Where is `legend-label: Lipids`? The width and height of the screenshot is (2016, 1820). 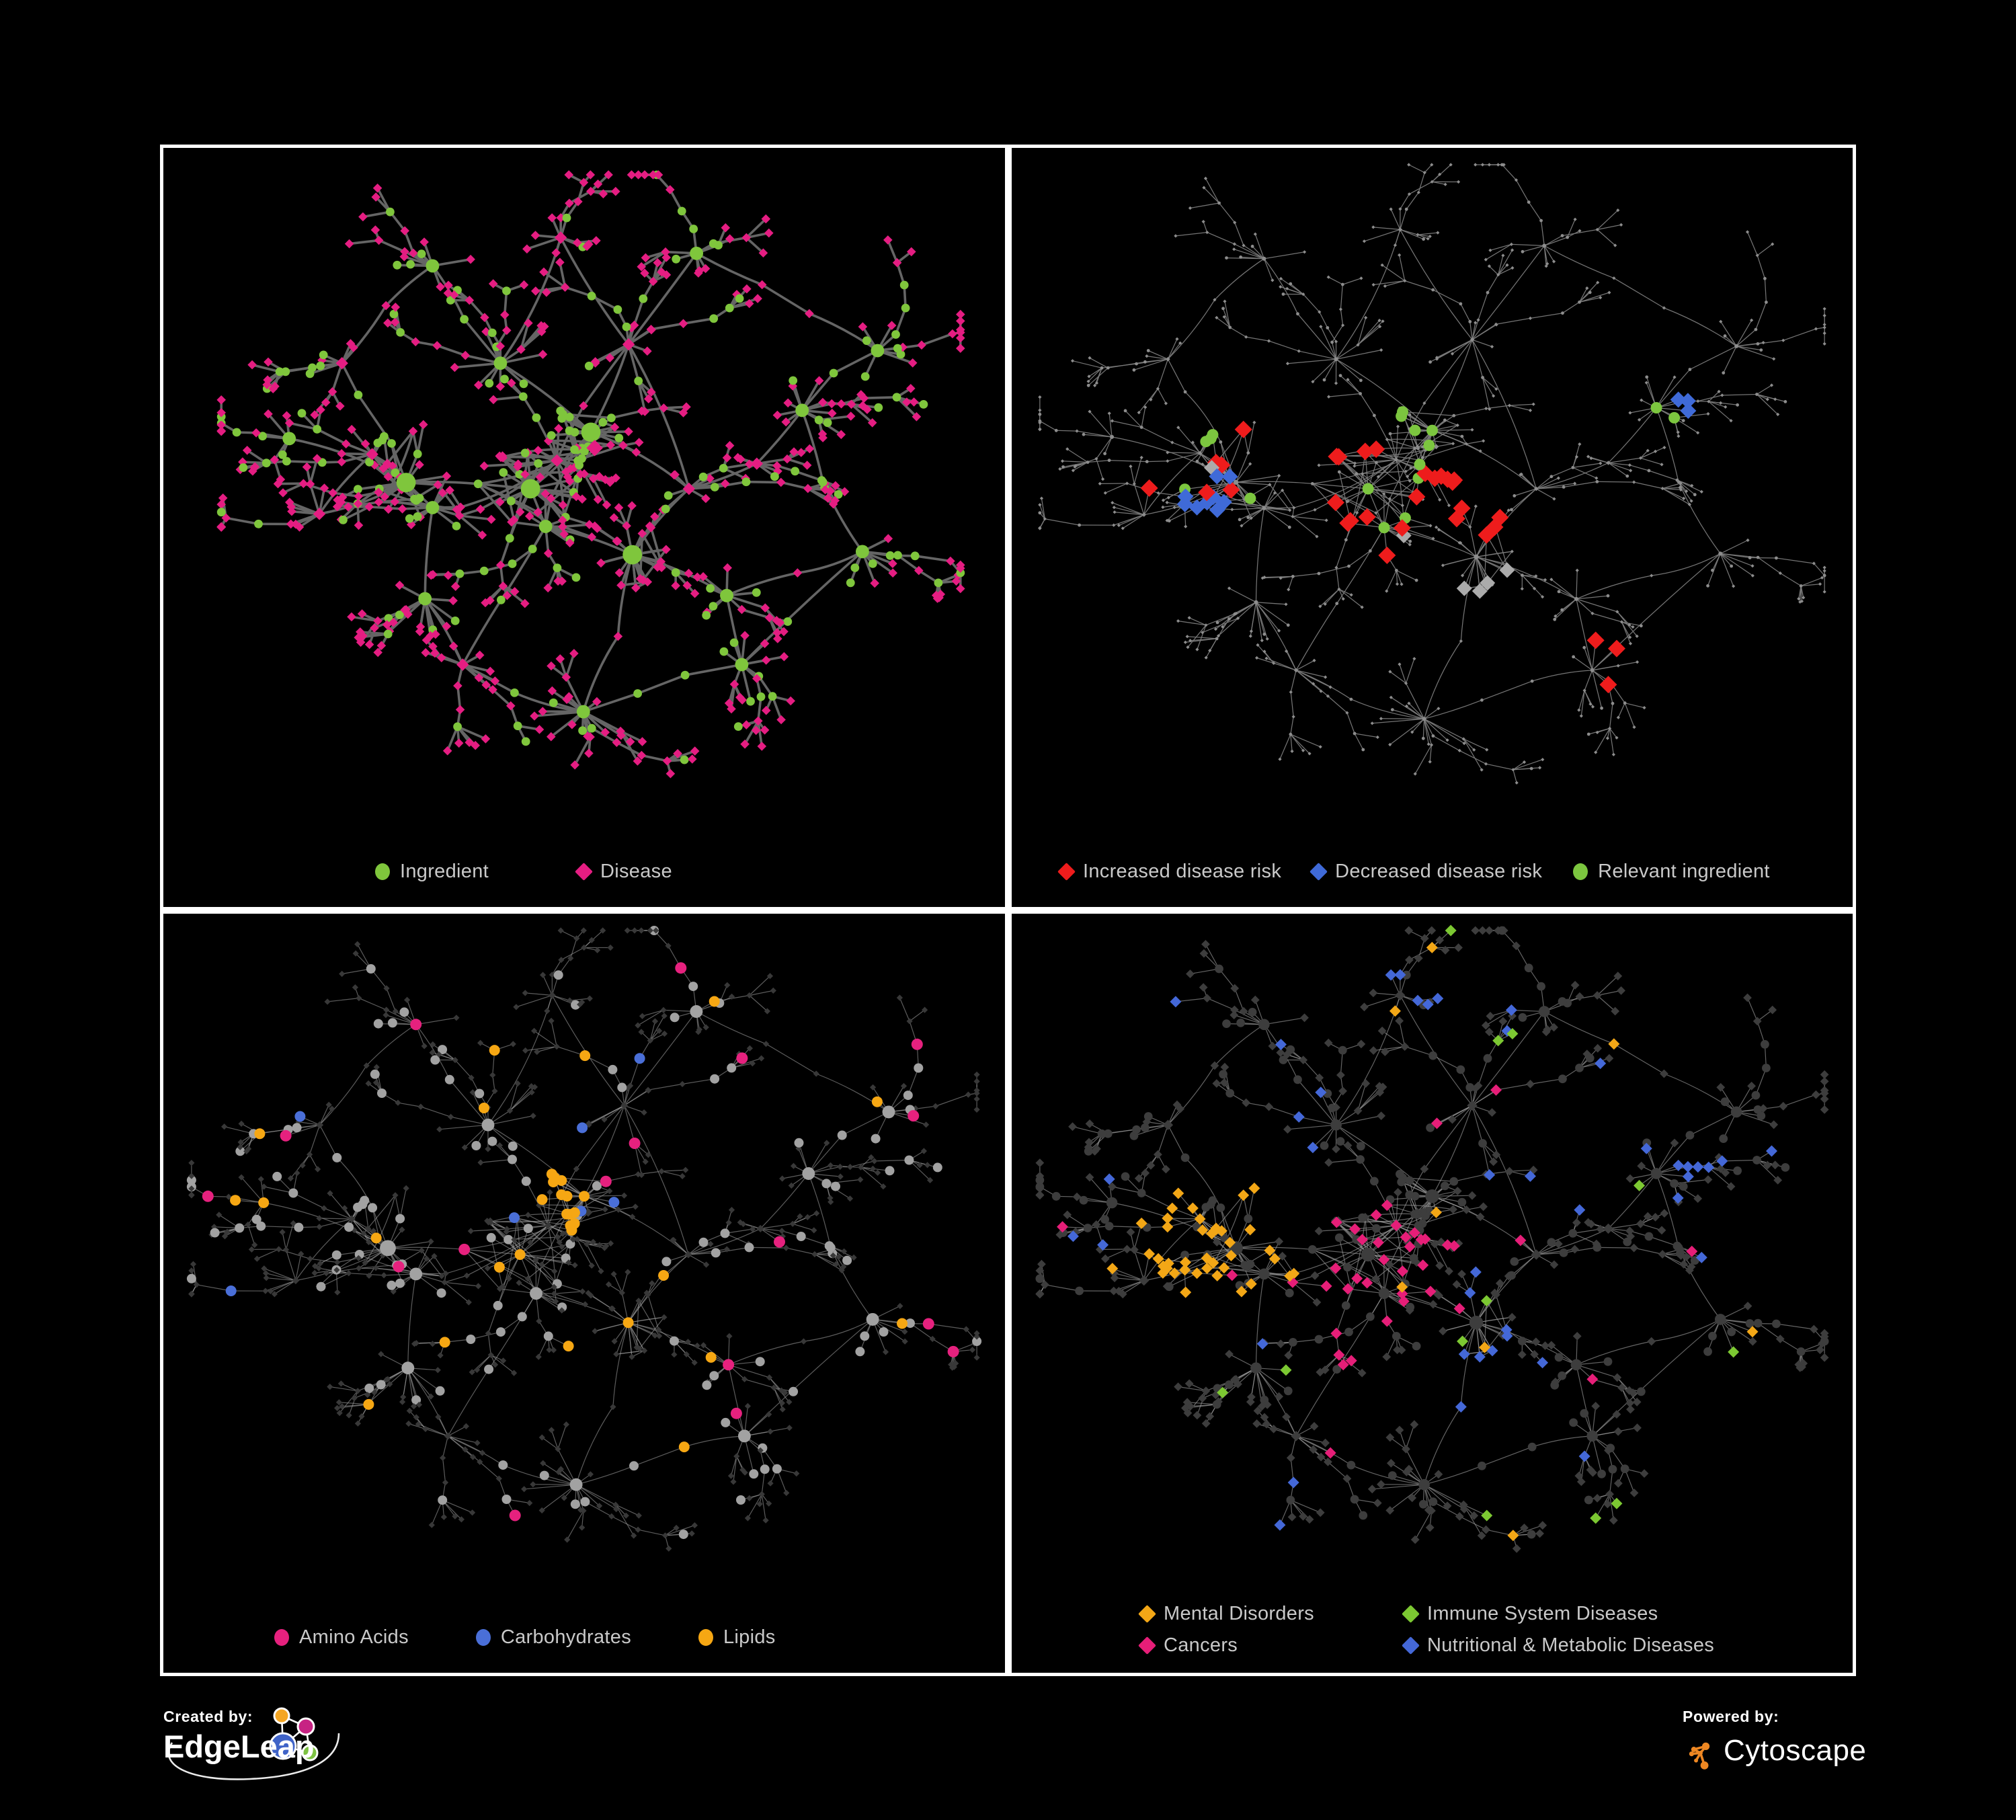
legend-label: Lipids is located at coordinates (749, 1637).